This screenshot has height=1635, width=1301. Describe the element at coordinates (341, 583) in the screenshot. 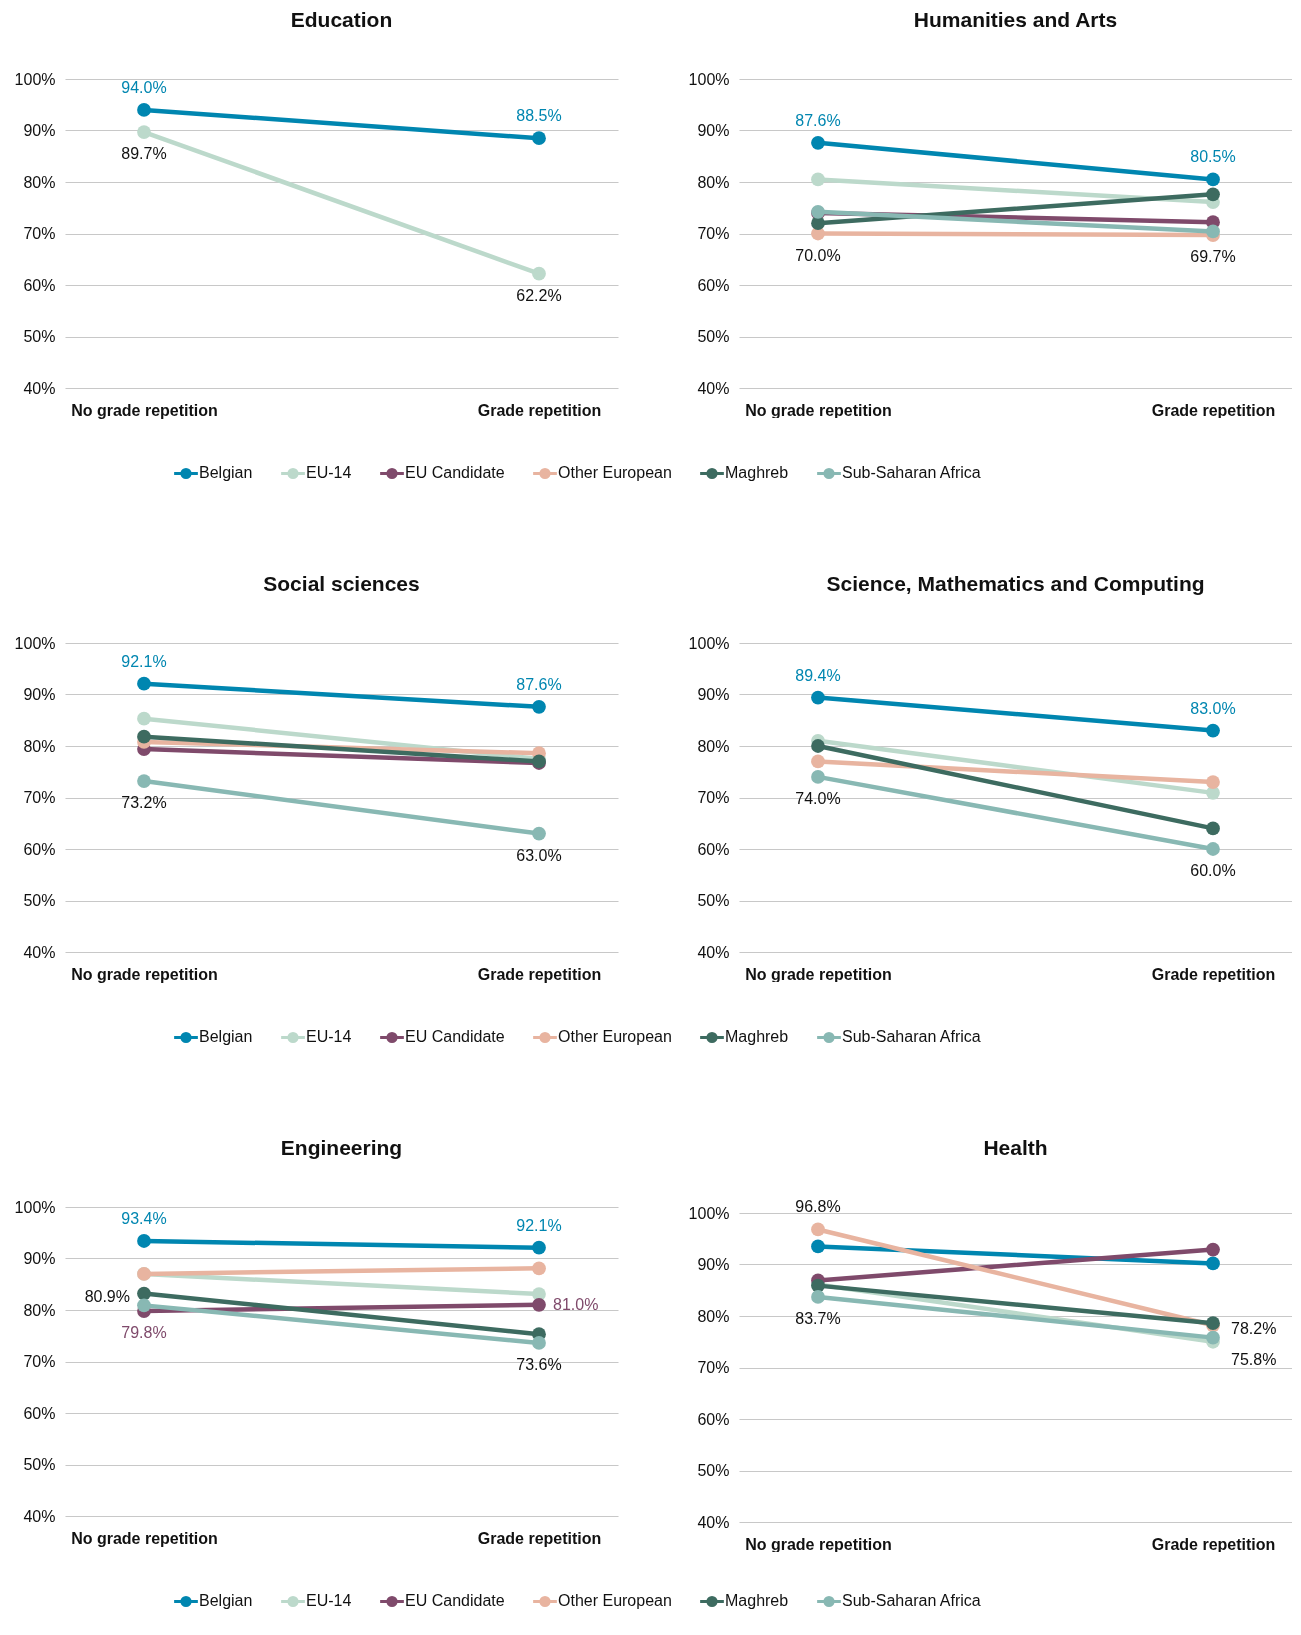

I see `chart-title: Social sciences` at that location.